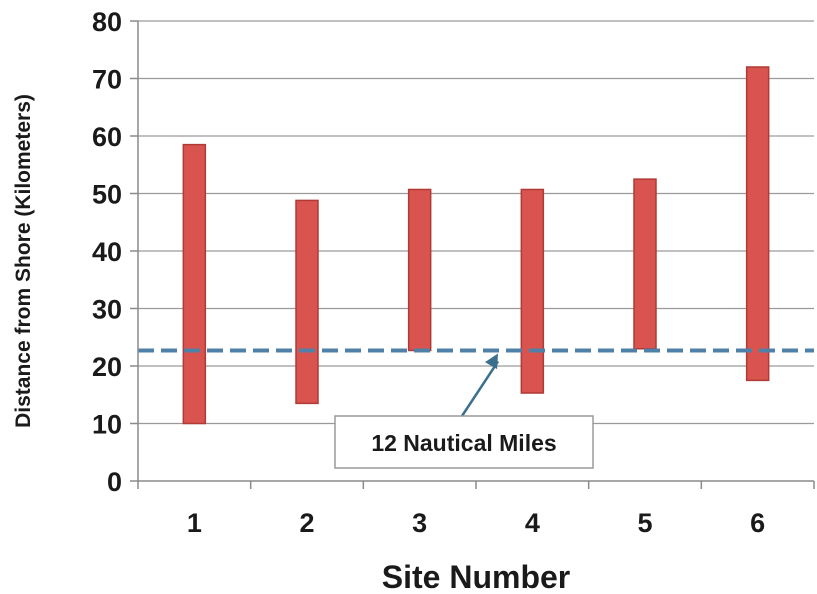 The image size is (817, 594). What do you see at coordinates (480, 388) in the screenshot?
I see `annotation-arrow` at bounding box center [480, 388].